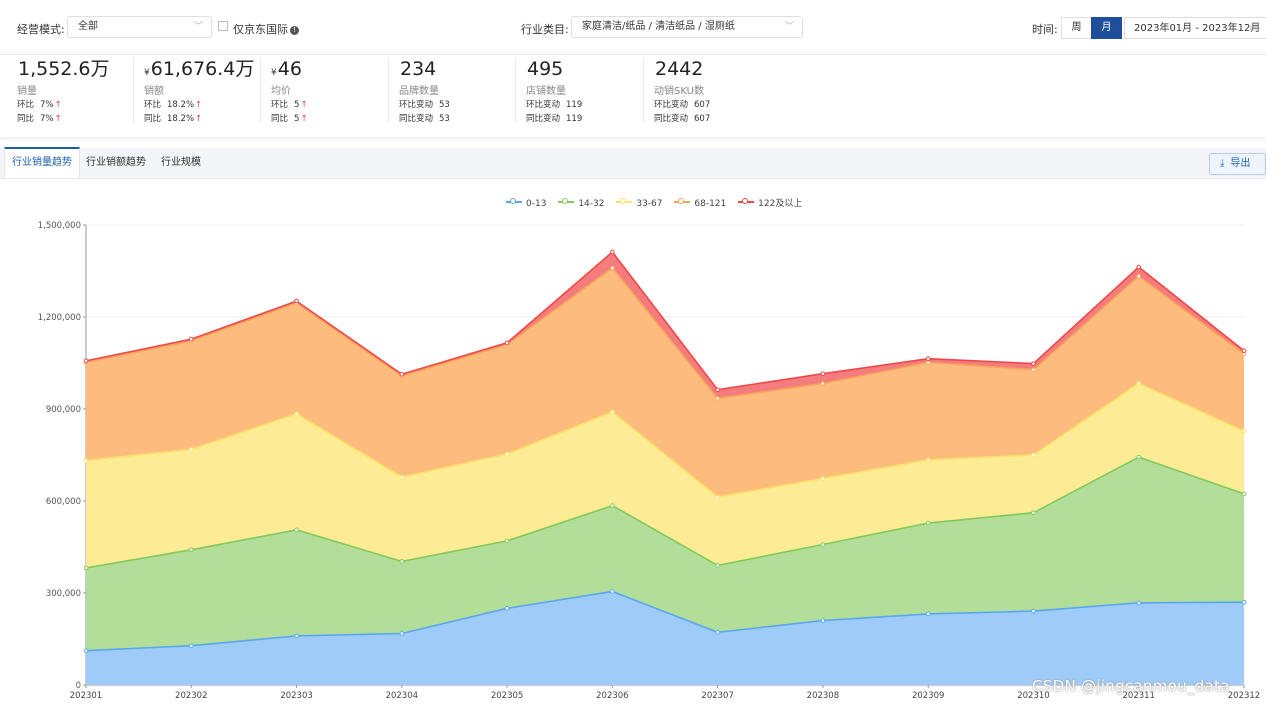 The height and width of the screenshot is (706, 1266). Describe the element at coordinates (823, 696) in the screenshot. I see `x-tick-label: 202308` at that location.